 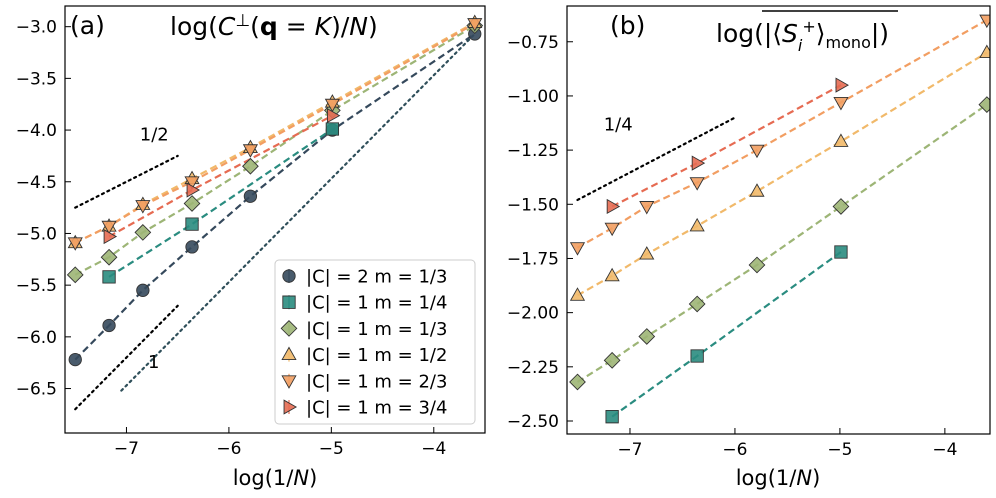 I want to click on panel-b-title: log(|⟨Si+⟩mono|), so click(x=807, y=32).